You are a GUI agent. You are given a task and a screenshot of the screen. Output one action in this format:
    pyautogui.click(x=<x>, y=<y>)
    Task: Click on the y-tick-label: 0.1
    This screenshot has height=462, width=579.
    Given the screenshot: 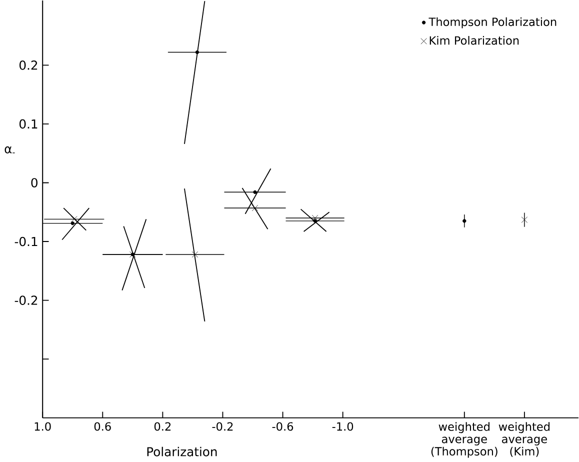 What is the action you would take?
    pyautogui.click(x=29, y=124)
    